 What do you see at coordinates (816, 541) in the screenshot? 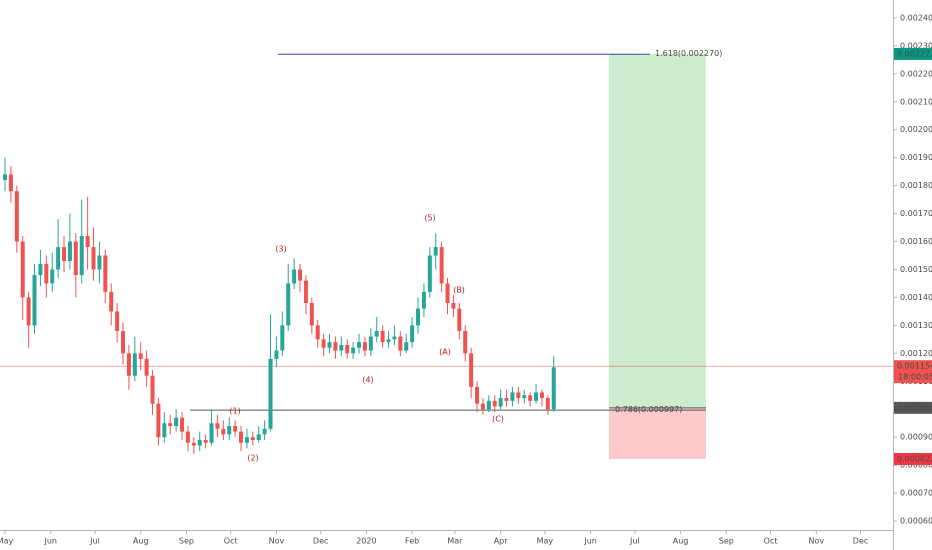
I see `x-tick-label: Nov` at bounding box center [816, 541].